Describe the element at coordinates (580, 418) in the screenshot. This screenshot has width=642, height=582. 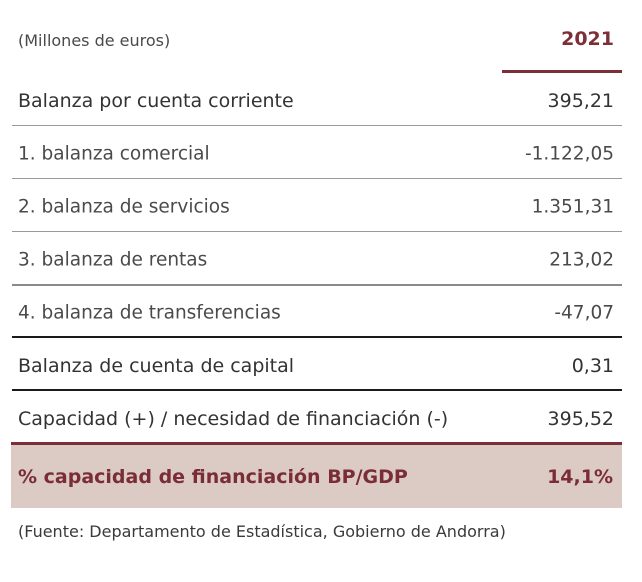
I see `row-value: 395,52` at that location.